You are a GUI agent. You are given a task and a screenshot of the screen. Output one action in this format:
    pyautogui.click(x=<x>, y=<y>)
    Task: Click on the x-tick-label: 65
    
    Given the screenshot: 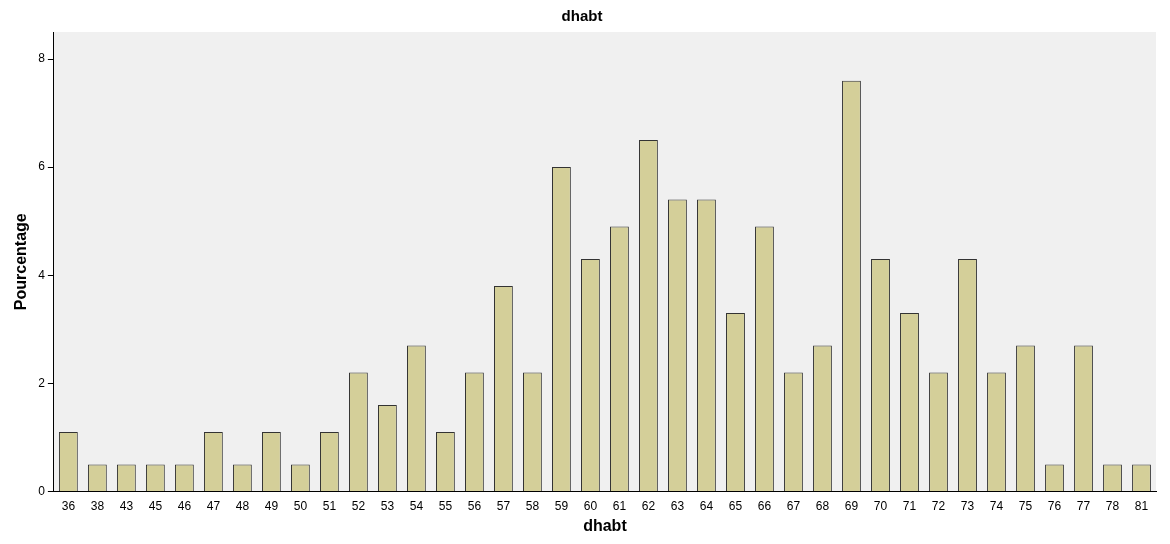 What is the action you would take?
    pyautogui.click(x=735, y=505)
    